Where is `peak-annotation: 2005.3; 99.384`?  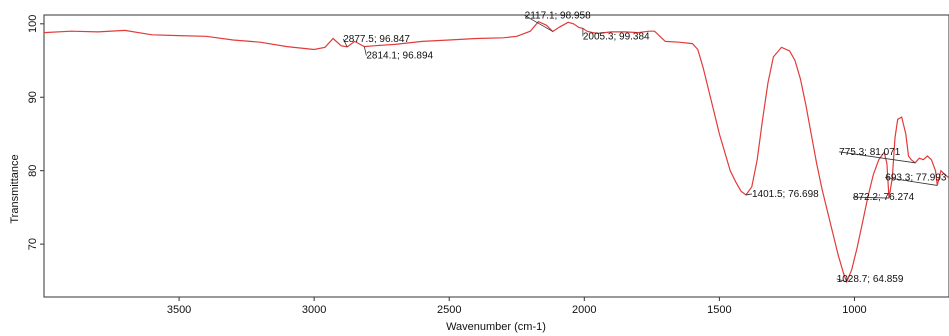 peak-annotation: 2005.3; 99.384 is located at coordinates (616, 36).